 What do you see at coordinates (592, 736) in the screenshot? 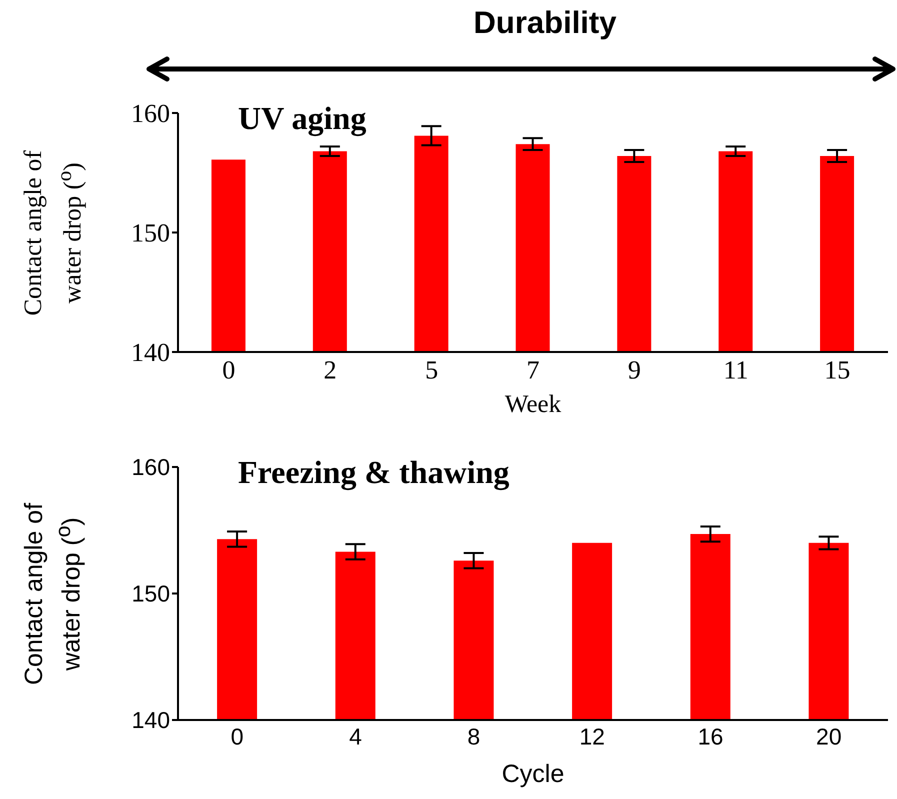
I see `x-tick-label: 12` at bounding box center [592, 736].